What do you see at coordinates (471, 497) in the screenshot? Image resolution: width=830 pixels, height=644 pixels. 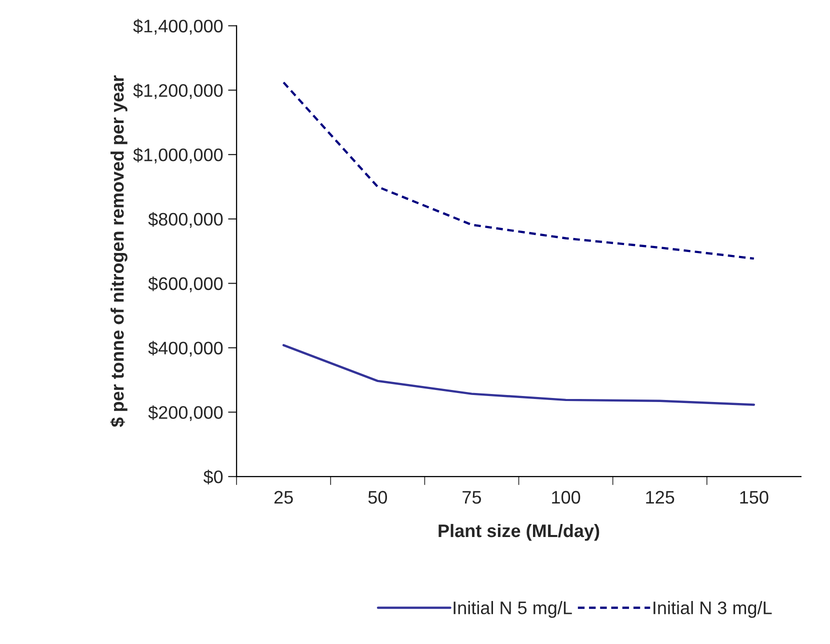 I see `x-tick-label: 75` at bounding box center [471, 497].